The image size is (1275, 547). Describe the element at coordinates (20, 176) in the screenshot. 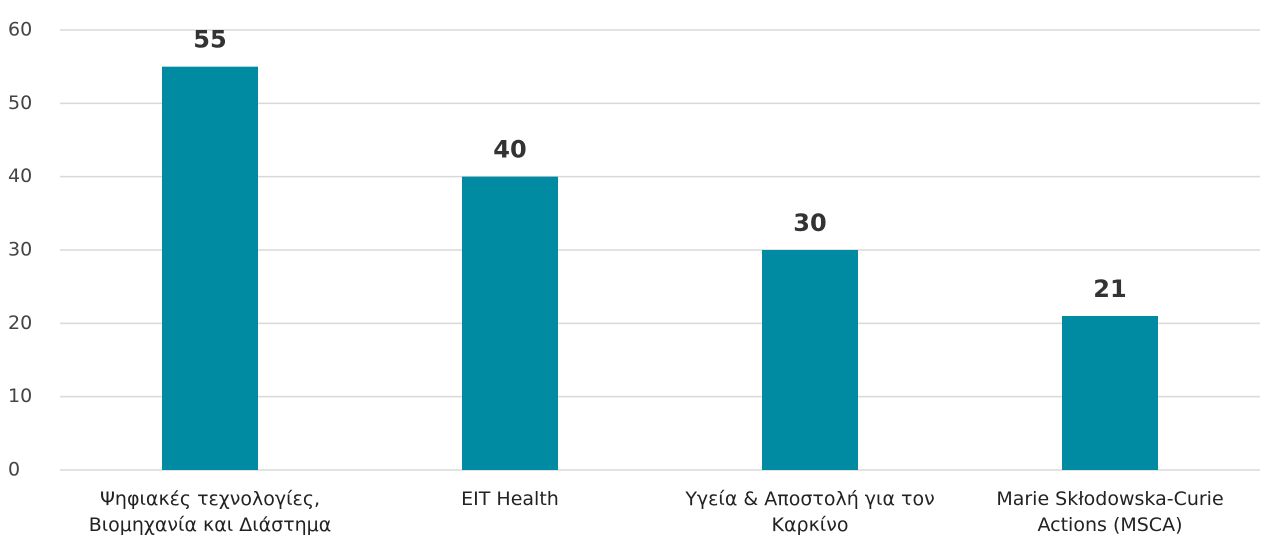

I see `y-tick-label: 40` at that location.